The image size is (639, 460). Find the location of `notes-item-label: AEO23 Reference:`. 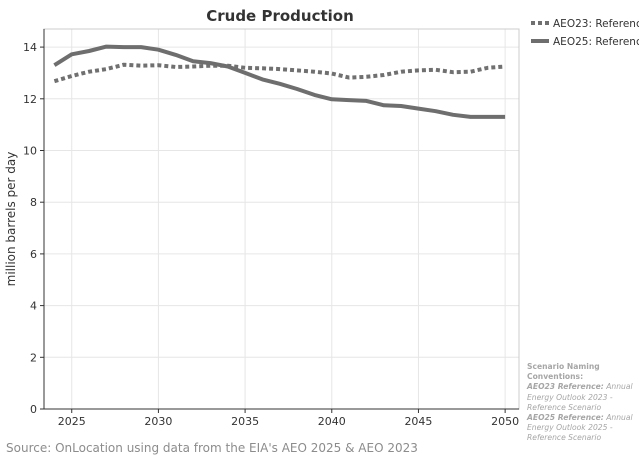

notes-item-label: AEO23 Reference: is located at coordinates (565, 387).